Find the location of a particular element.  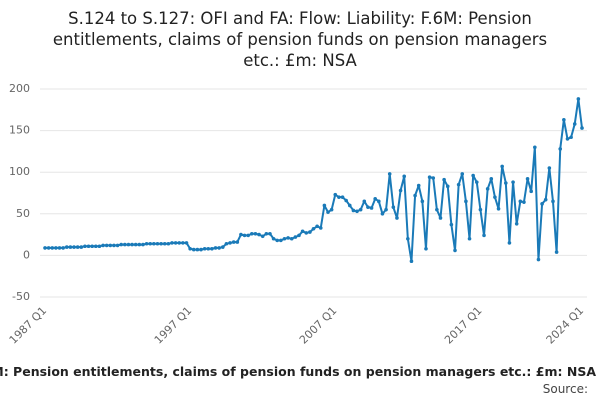

source: Source: is located at coordinates (565, 389).